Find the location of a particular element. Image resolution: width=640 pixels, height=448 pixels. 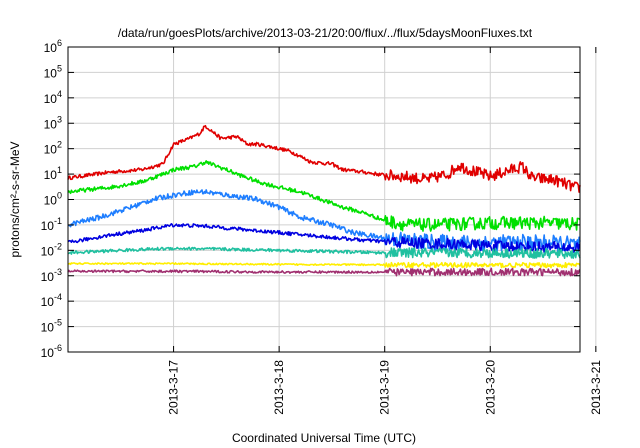

y-tick-label: 10² is located at coordinates (53, 148).